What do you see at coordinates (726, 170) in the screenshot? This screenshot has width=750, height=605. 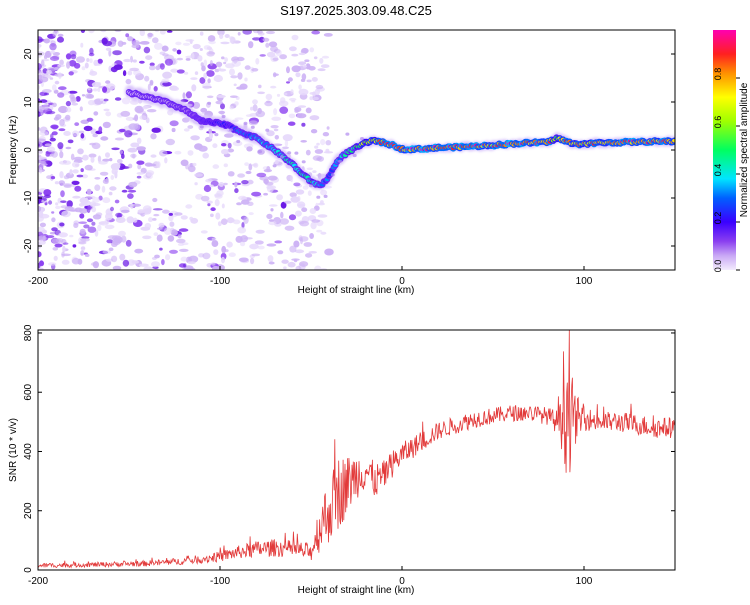 I see `colorbar-ticks: 0.0 0.2 0.4 0.6 0.8` at bounding box center [726, 170].